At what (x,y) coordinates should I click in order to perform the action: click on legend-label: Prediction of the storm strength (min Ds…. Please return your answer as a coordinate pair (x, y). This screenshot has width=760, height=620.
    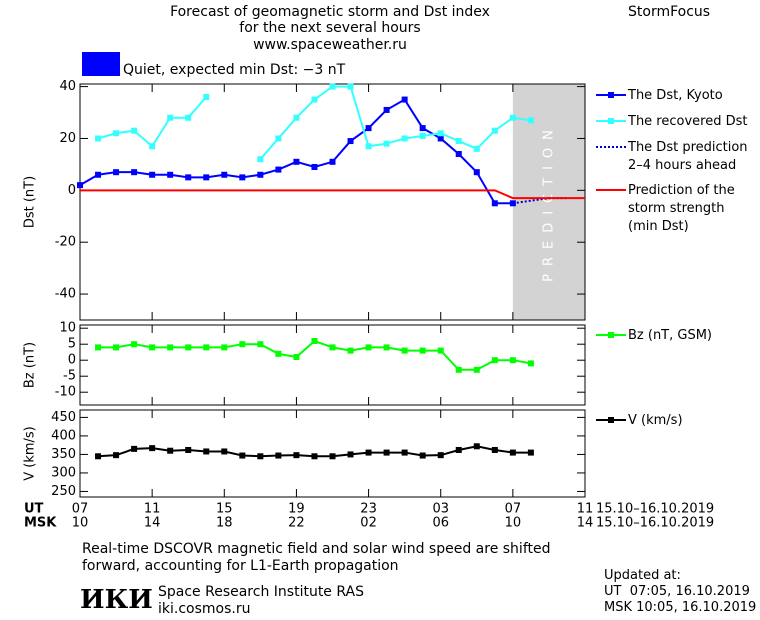
    Looking at the image, I should click on (681, 208).